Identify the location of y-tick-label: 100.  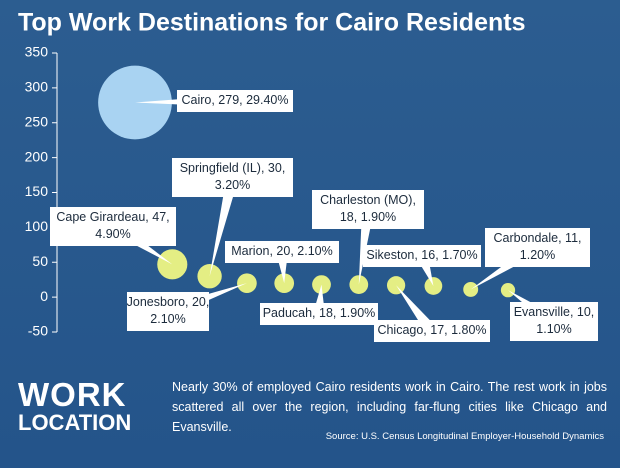
(37, 226).